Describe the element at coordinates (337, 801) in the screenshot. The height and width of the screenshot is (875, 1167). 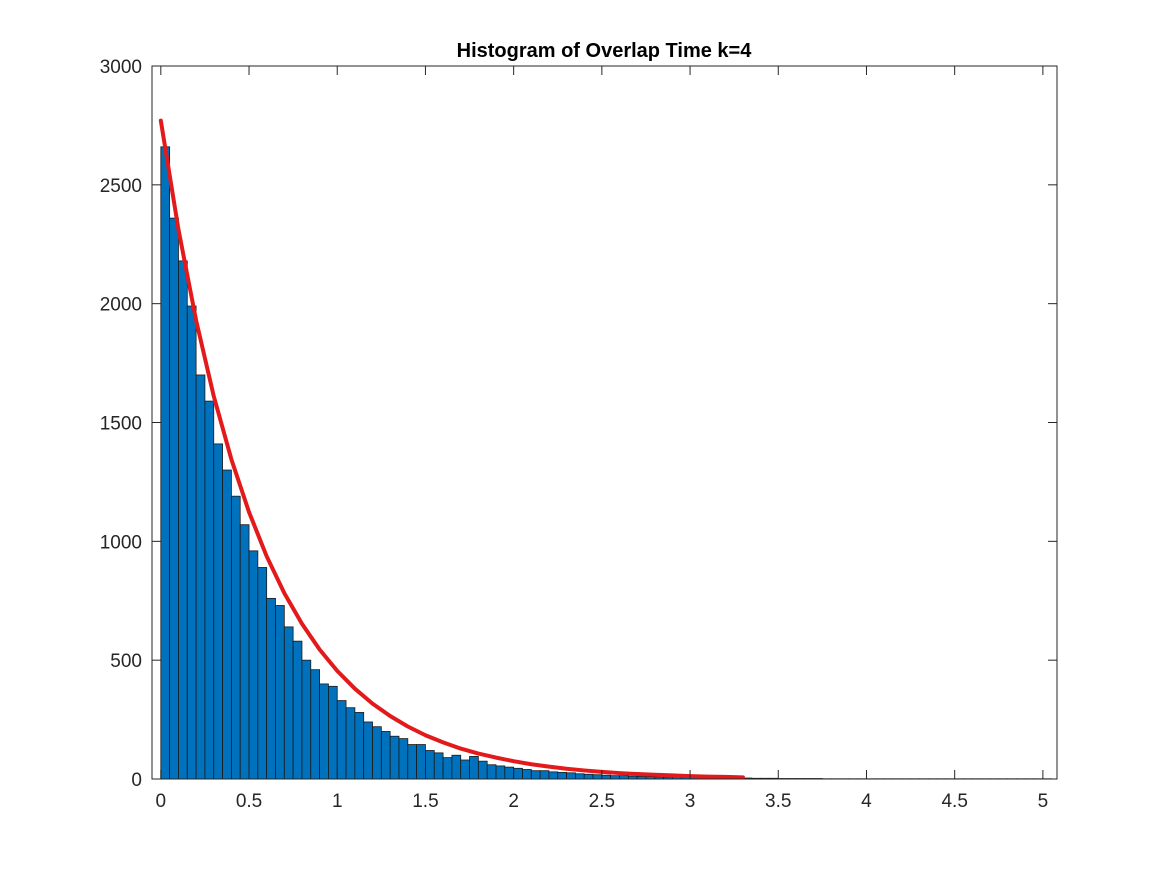
I see `x-tick-label: 1` at that location.